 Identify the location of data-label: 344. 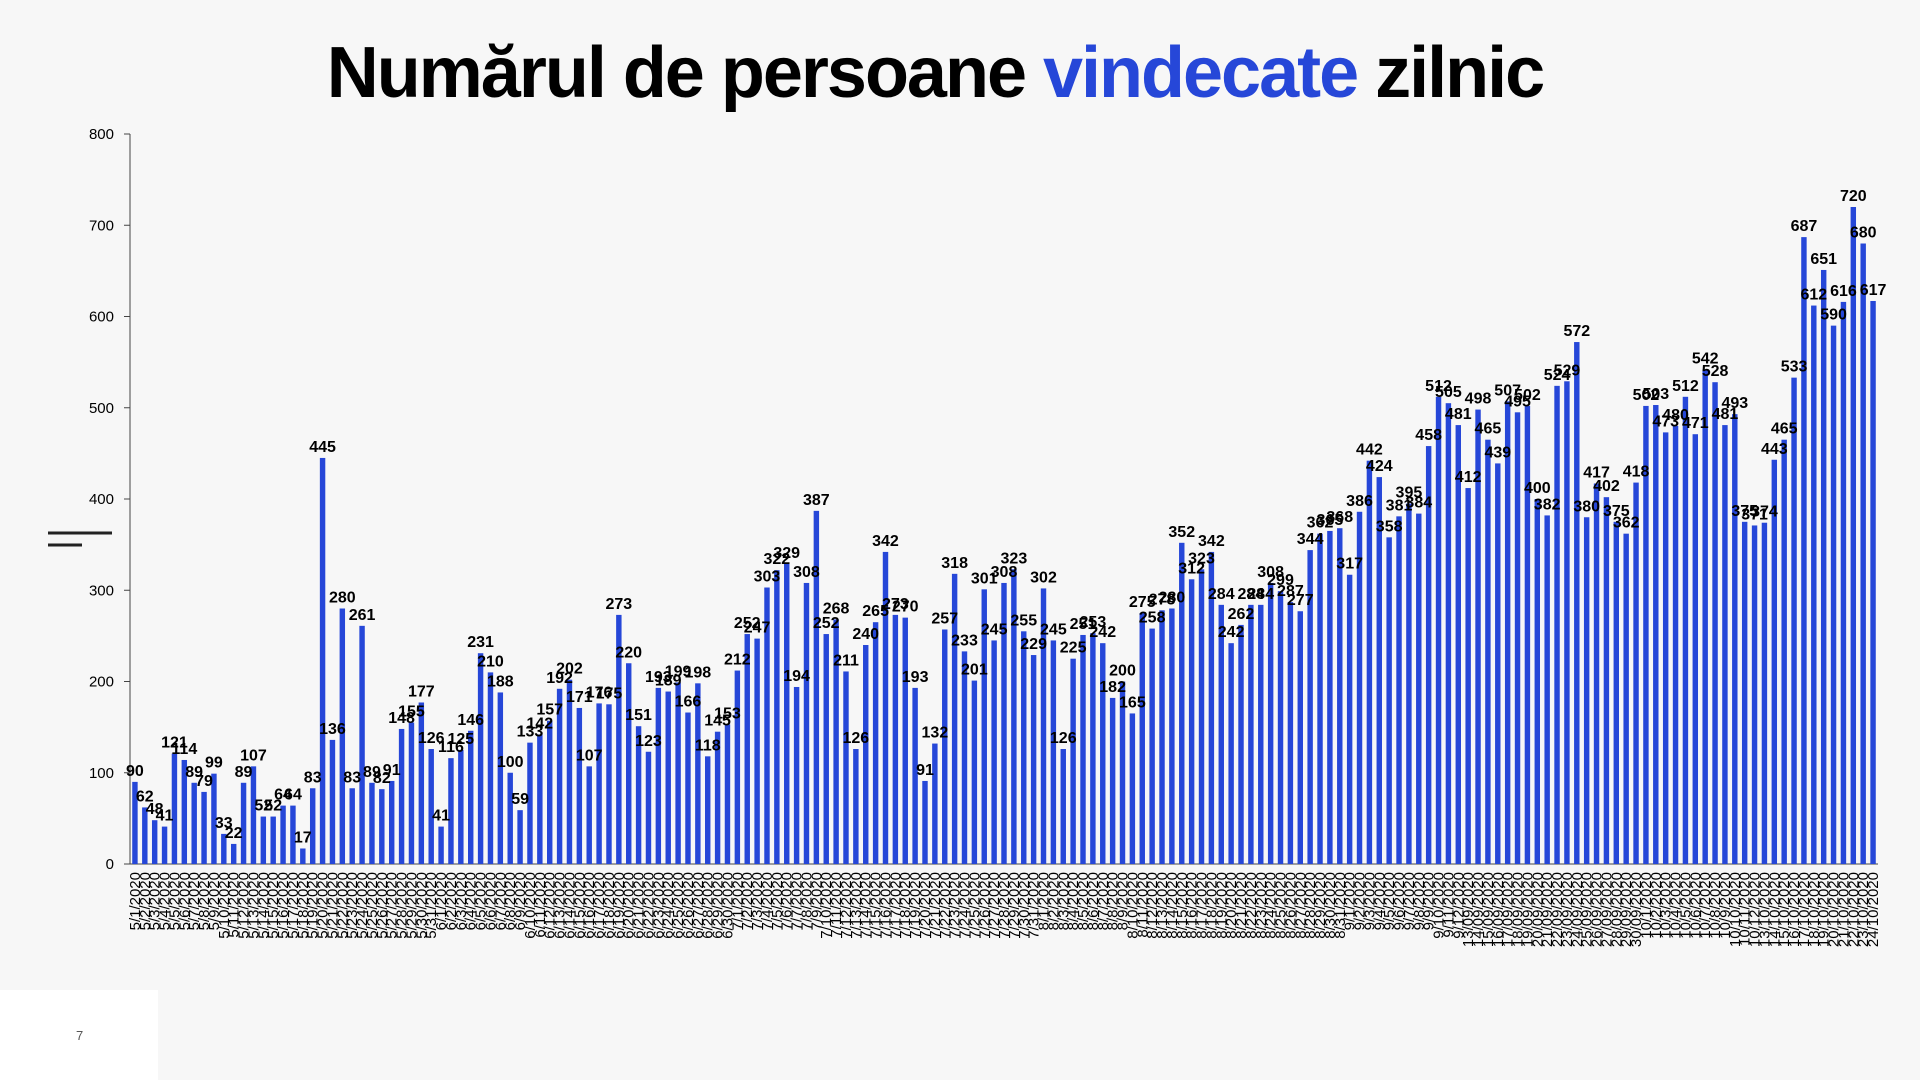
(1310, 539).